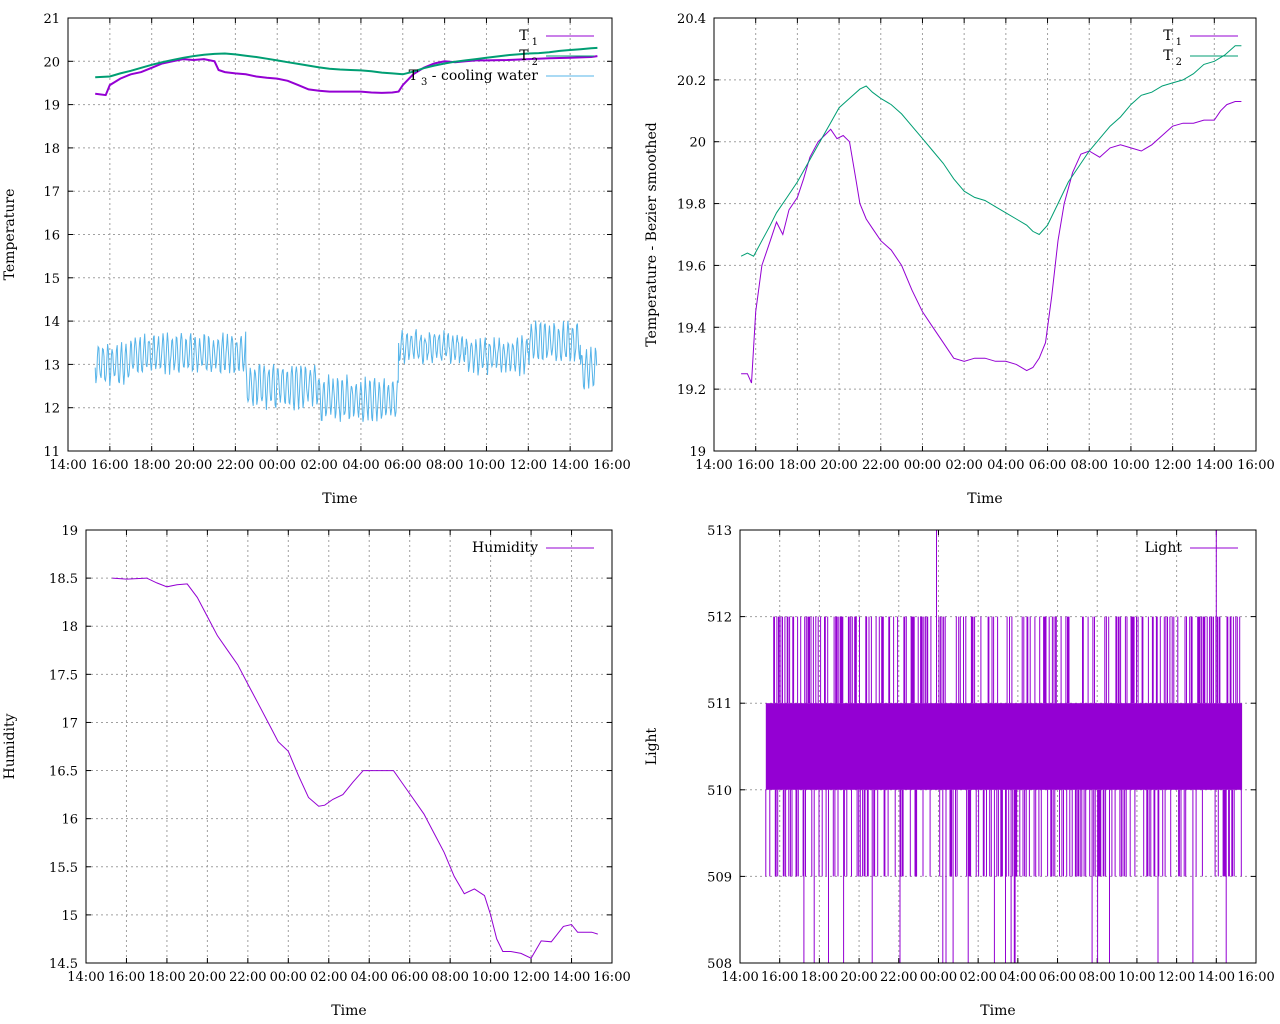  I want to click on legend-sub: 1, so click(1179, 42).